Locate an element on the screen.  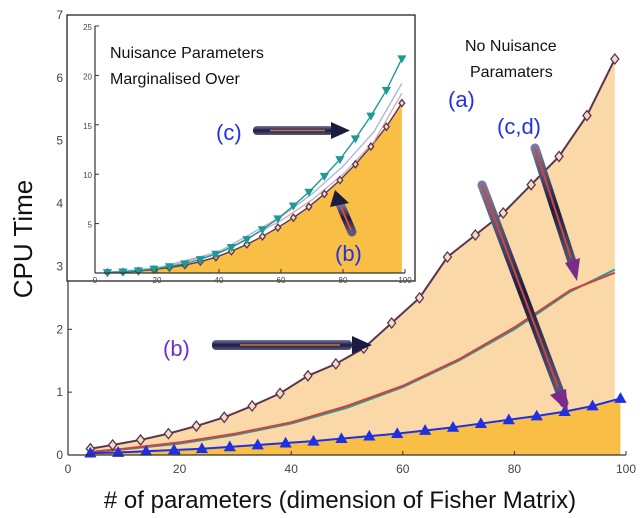
main-y-tick-label: 6 is located at coordinates (59, 78).